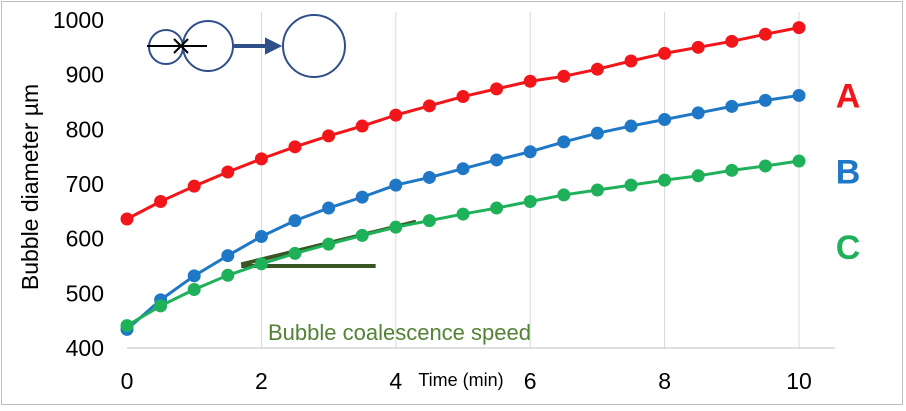 This screenshot has width=906, height=411. What do you see at coordinates (314, 46) in the screenshot?
I see `merged-bubble-icon` at bounding box center [314, 46].